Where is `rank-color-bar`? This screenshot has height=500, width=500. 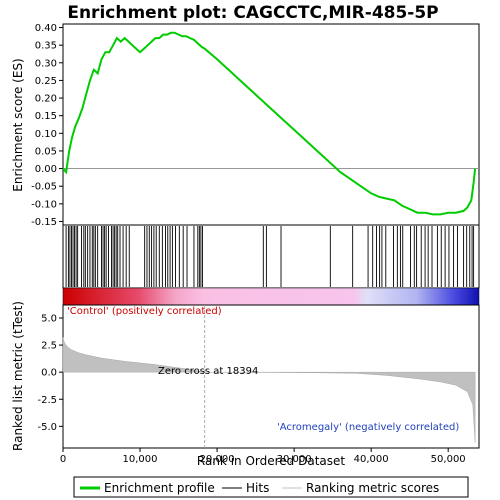 rank-color-bar is located at coordinates (271, 296).